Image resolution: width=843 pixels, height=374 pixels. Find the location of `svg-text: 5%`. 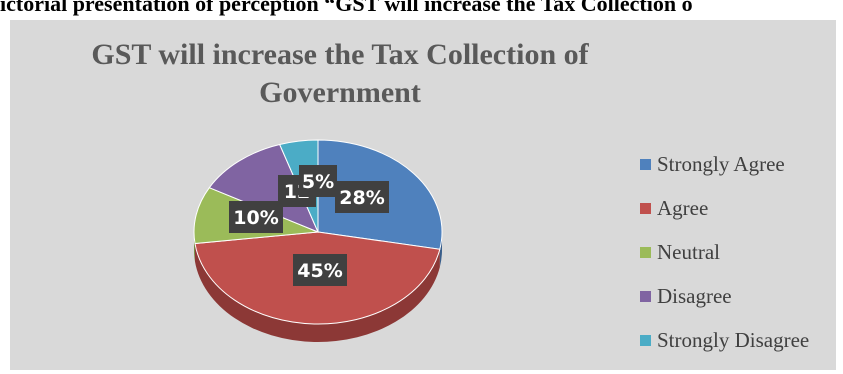

svg-text: 5% is located at coordinates (318, 182).